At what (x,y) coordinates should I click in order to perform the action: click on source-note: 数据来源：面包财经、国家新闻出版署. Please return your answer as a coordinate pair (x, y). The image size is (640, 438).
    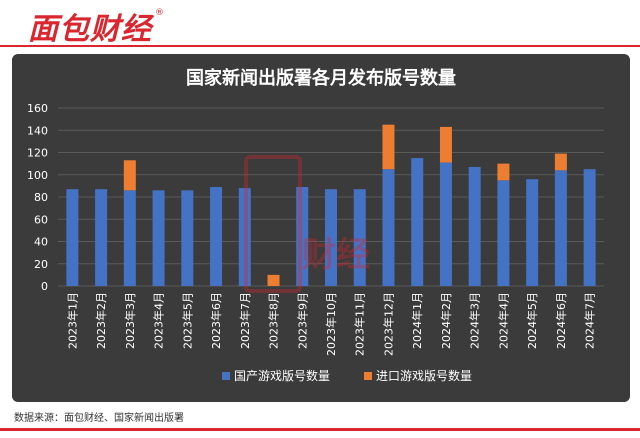
    Looking at the image, I should click on (99, 418).